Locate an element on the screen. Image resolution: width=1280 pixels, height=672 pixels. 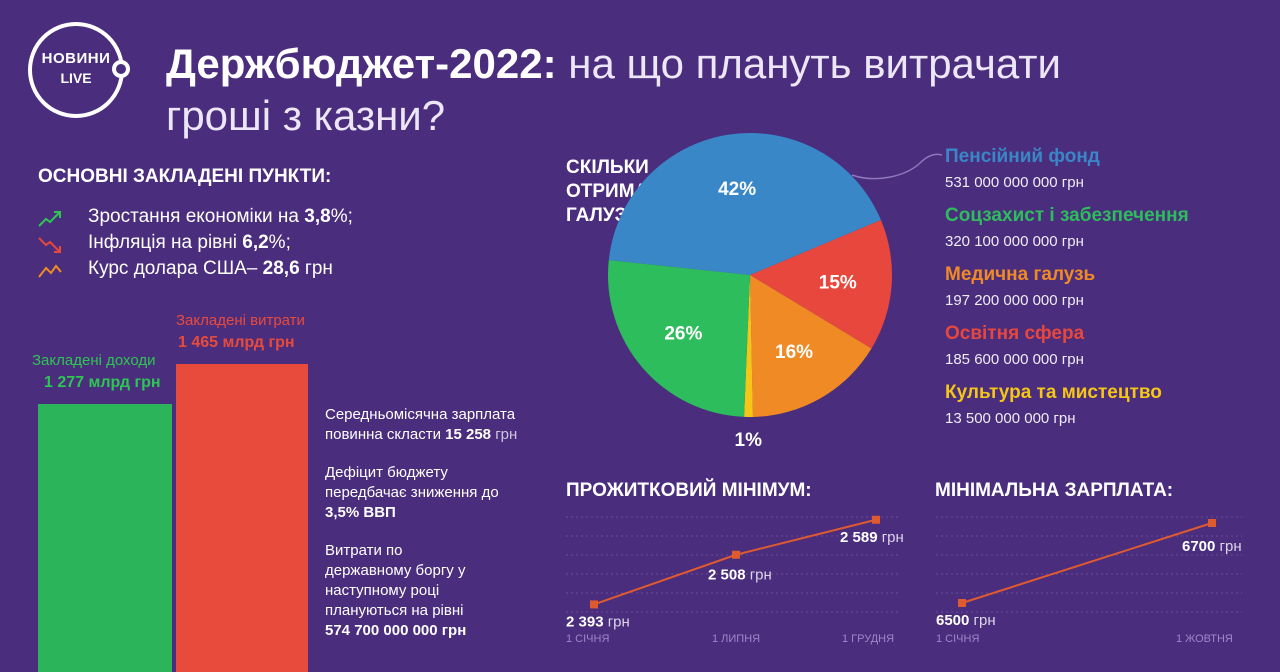
data-label: 2 393 грн is located at coordinates (598, 621).